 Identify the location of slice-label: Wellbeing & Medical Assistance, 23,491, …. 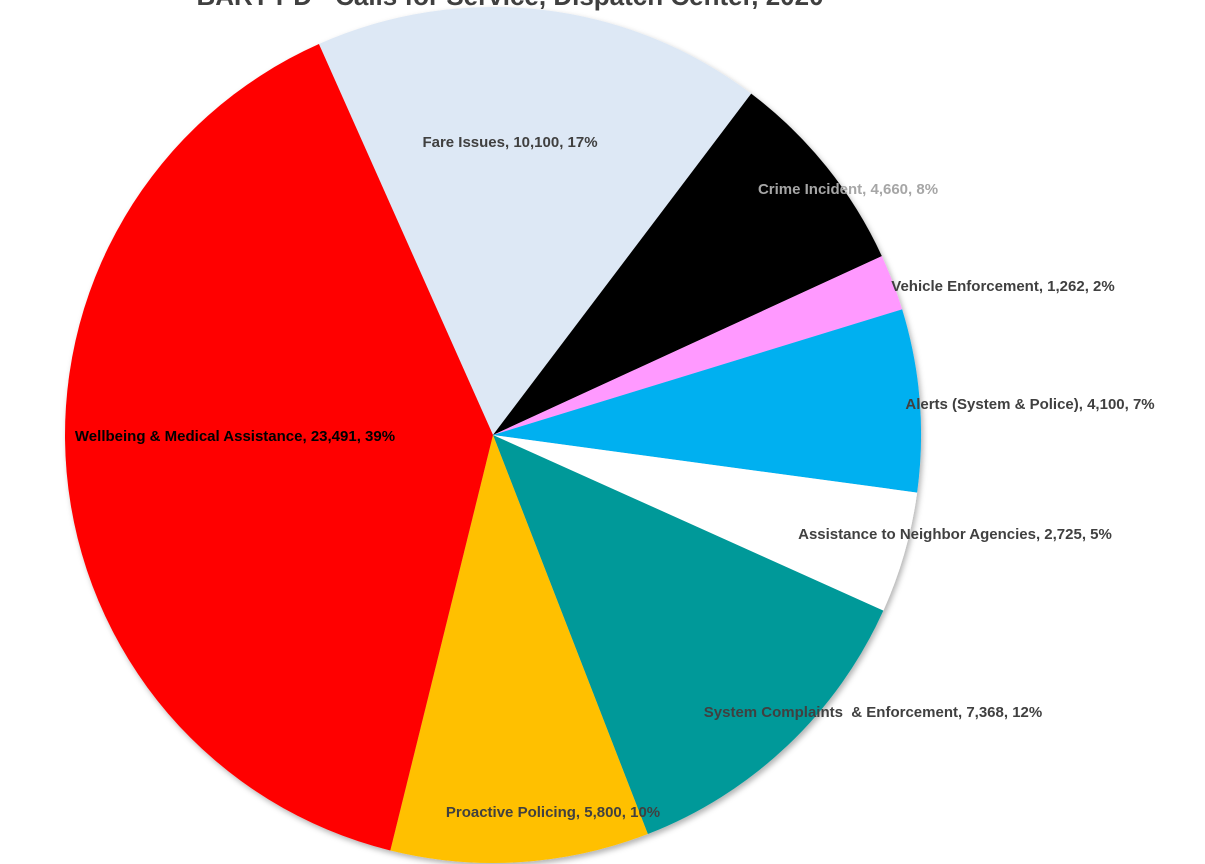
(235, 436).